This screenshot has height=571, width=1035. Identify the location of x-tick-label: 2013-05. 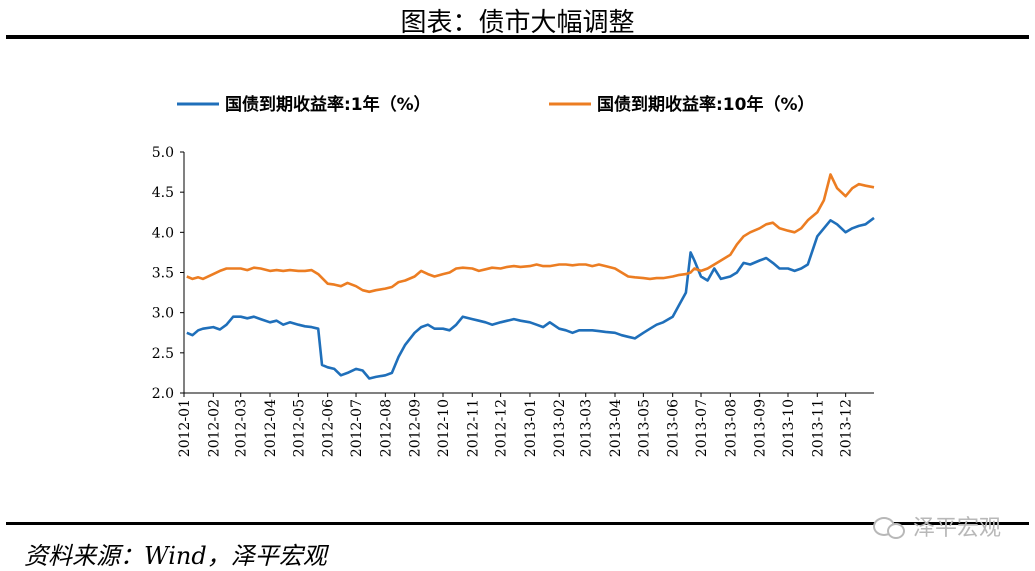
(644, 428).